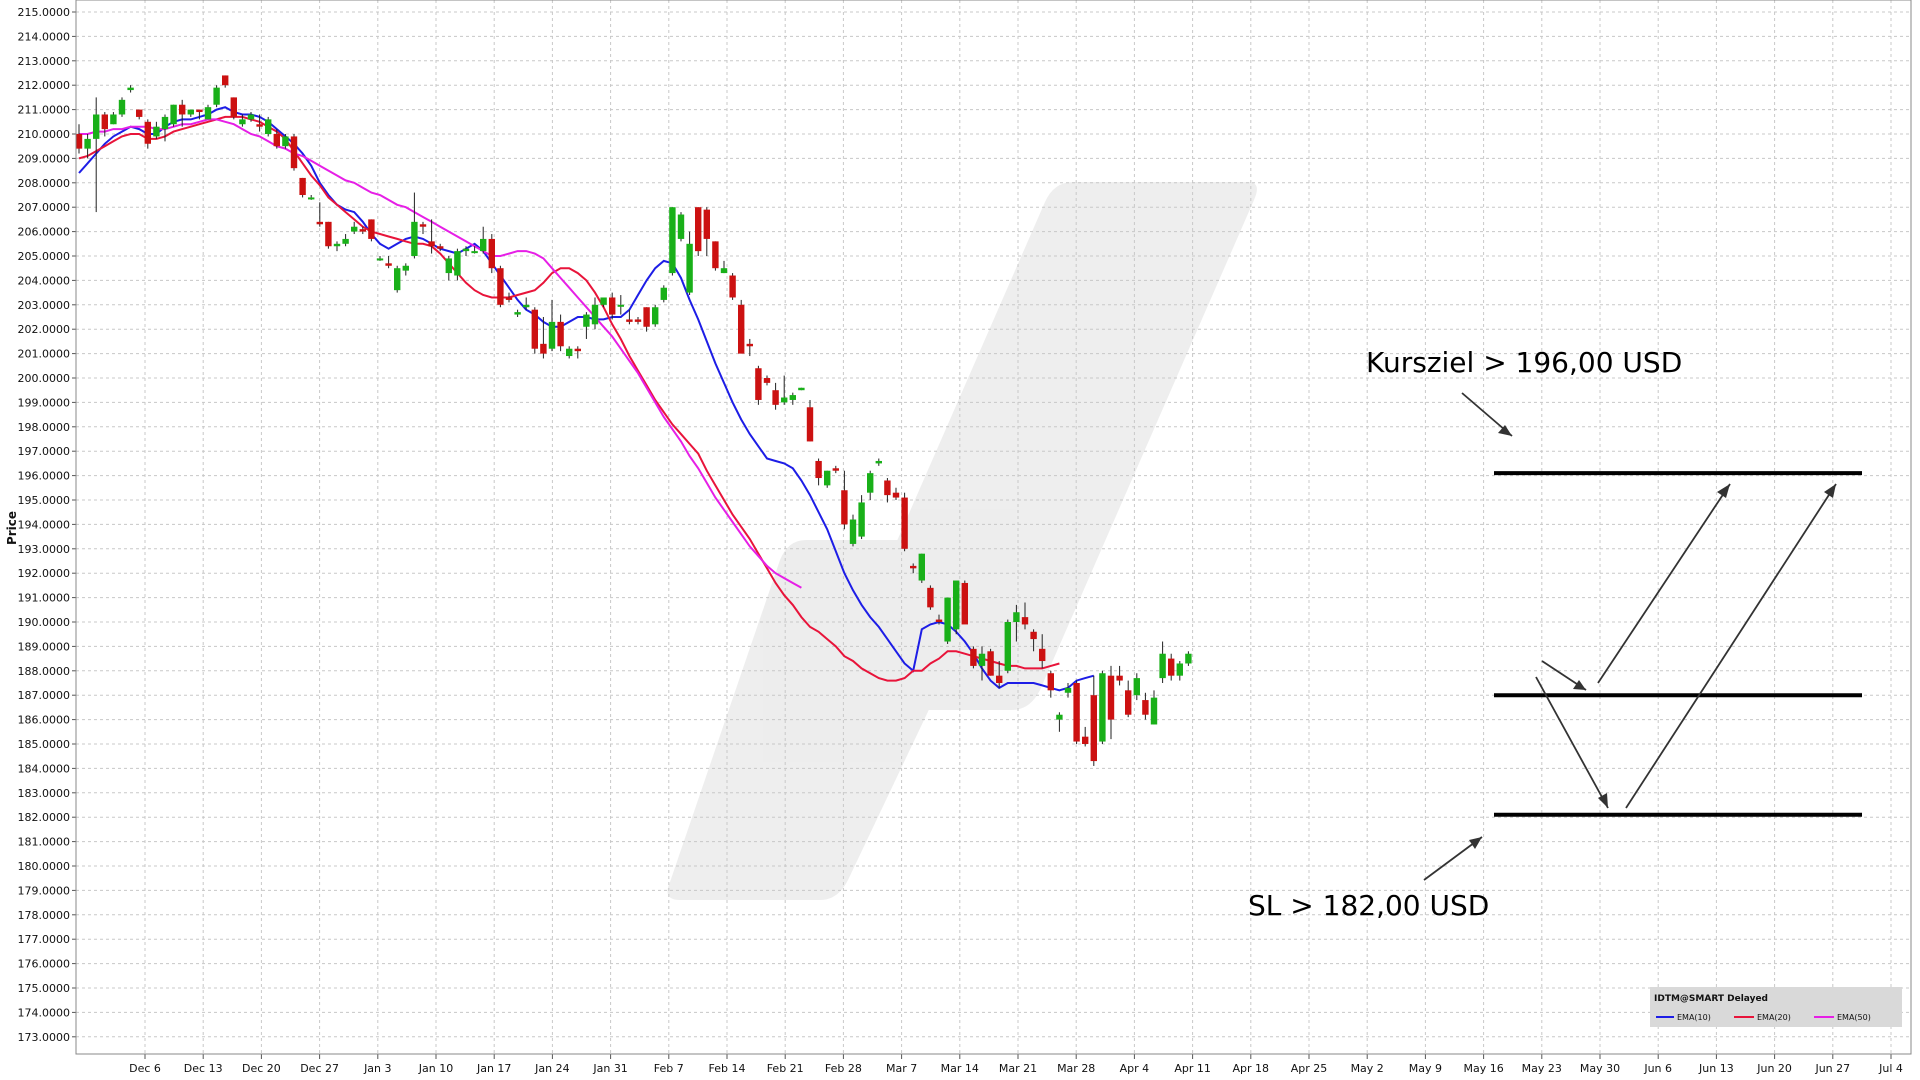 This screenshot has width=1920, height=1080. What do you see at coordinates (1076, 1068) in the screenshot?
I see `x-tick-label: Mar 28` at bounding box center [1076, 1068].